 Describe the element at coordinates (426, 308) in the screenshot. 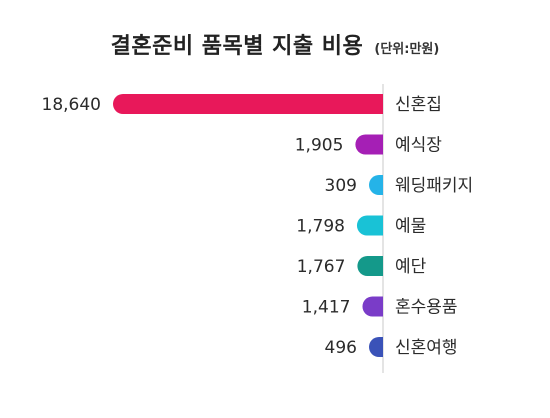

I see `category-label-혼수용품: 혼수용품` at that location.